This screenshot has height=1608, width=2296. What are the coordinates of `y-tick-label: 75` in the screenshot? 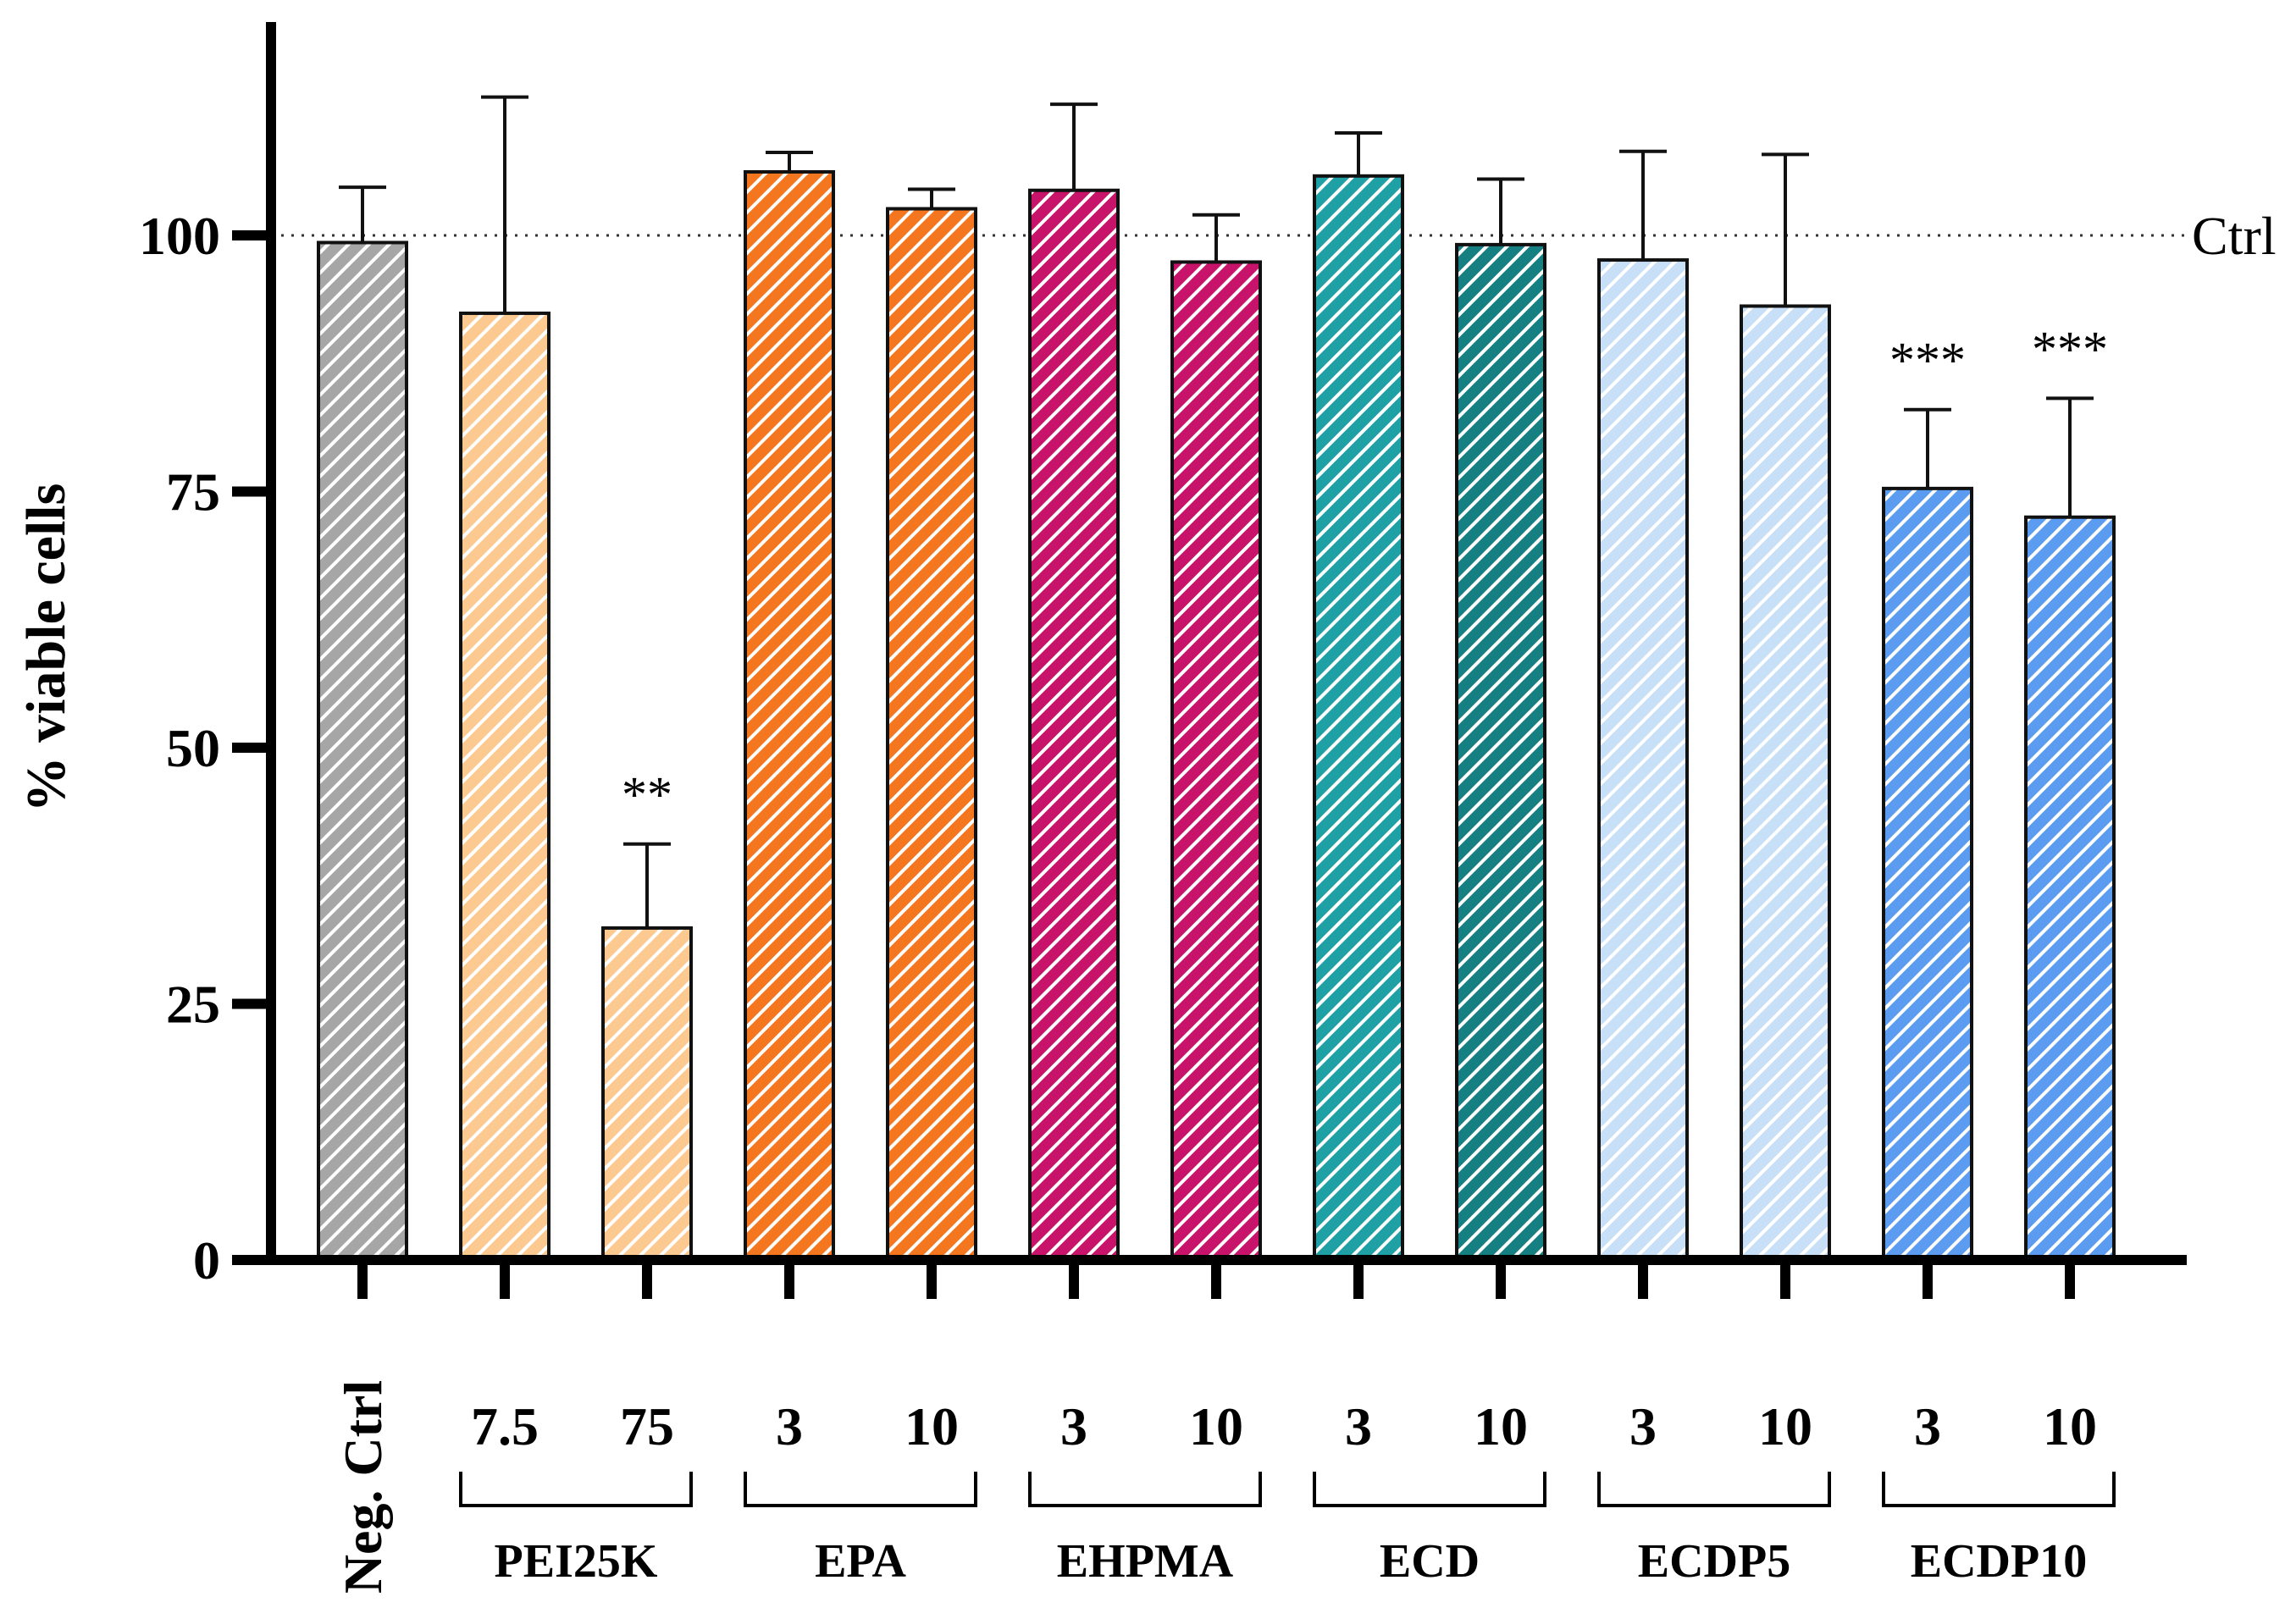 It's located at (193, 492).